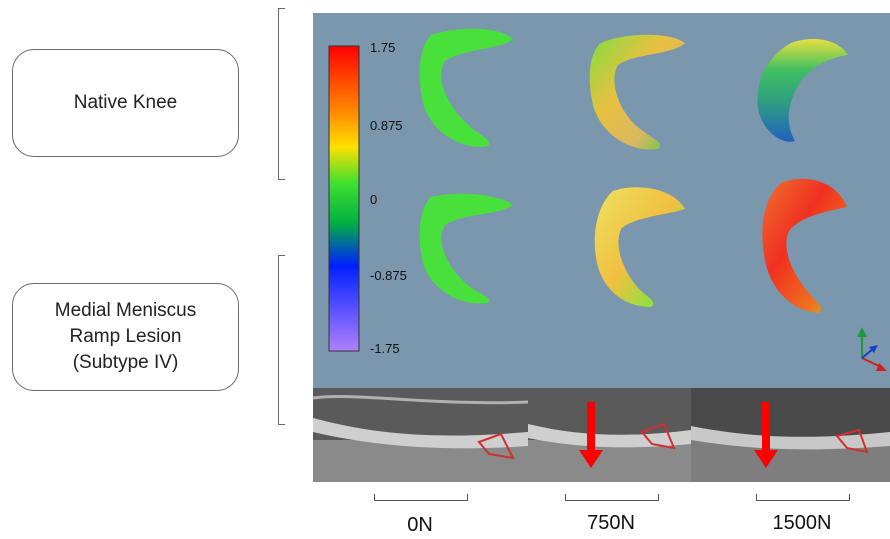  Describe the element at coordinates (872, 349) in the screenshot. I see `axis-triad-icon` at that location.